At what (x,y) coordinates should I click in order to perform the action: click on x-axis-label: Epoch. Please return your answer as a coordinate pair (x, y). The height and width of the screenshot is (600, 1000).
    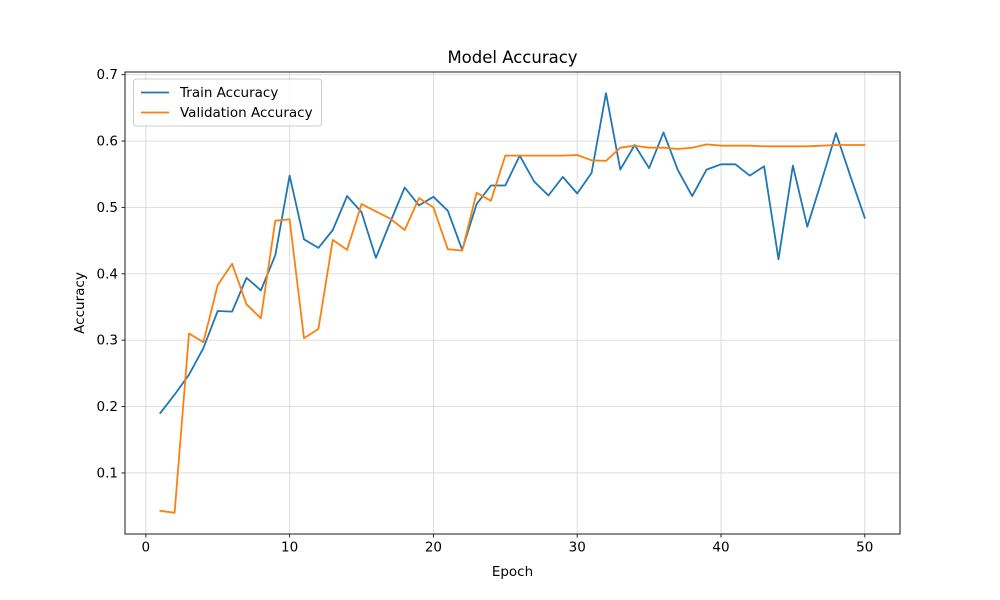
    Looking at the image, I should click on (512, 572).